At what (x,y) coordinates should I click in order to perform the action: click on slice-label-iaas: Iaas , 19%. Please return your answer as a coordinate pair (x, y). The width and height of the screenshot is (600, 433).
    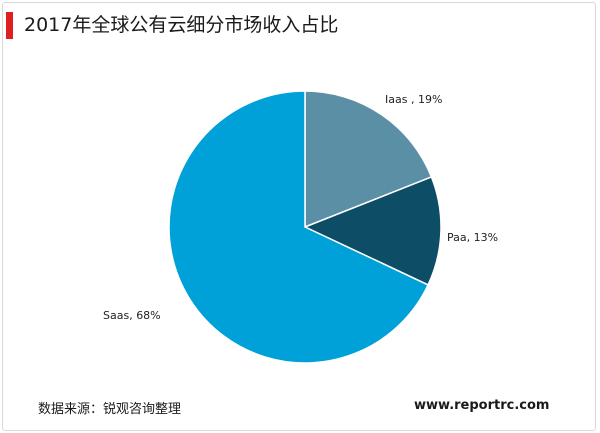
    Looking at the image, I should click on (413, 99).